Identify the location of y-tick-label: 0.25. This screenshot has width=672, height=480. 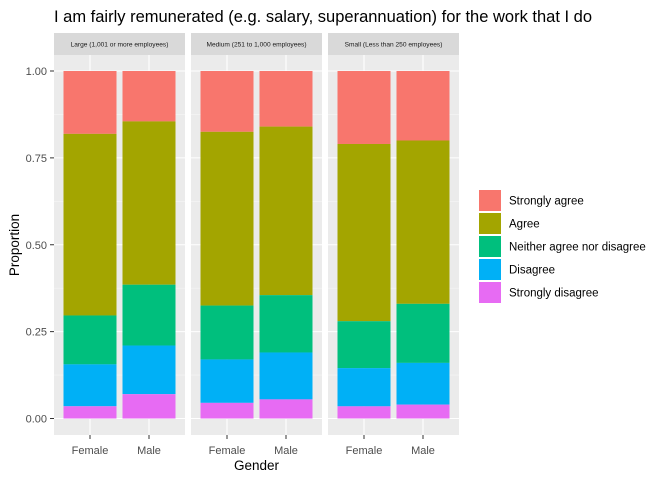
(36, 333).